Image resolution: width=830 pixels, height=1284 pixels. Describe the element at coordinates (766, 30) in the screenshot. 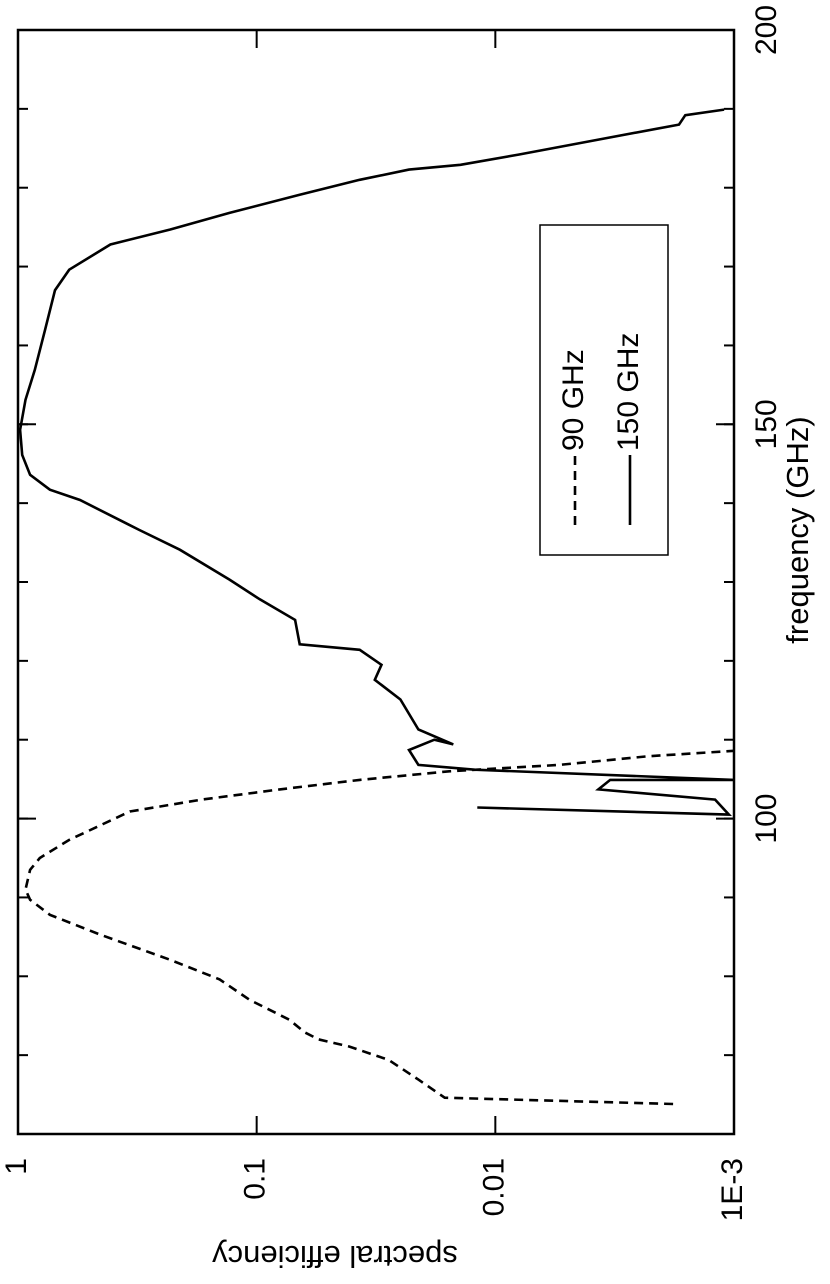

I see `x-tick-label: 200` at that location.